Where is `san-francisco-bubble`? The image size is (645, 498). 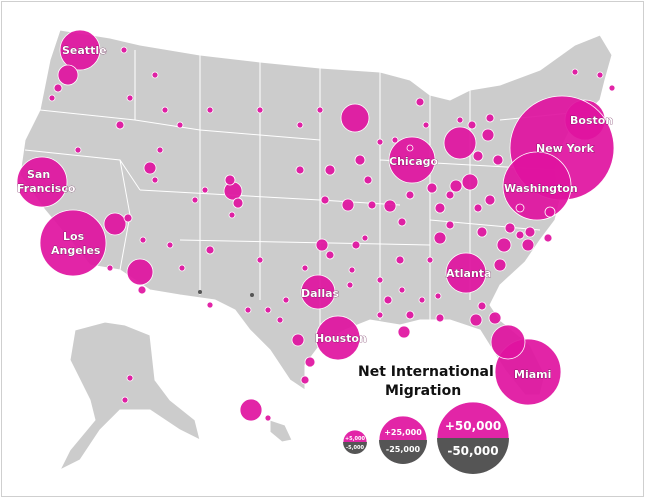
san-francisco-bubble is located at coordinates (42, 182).